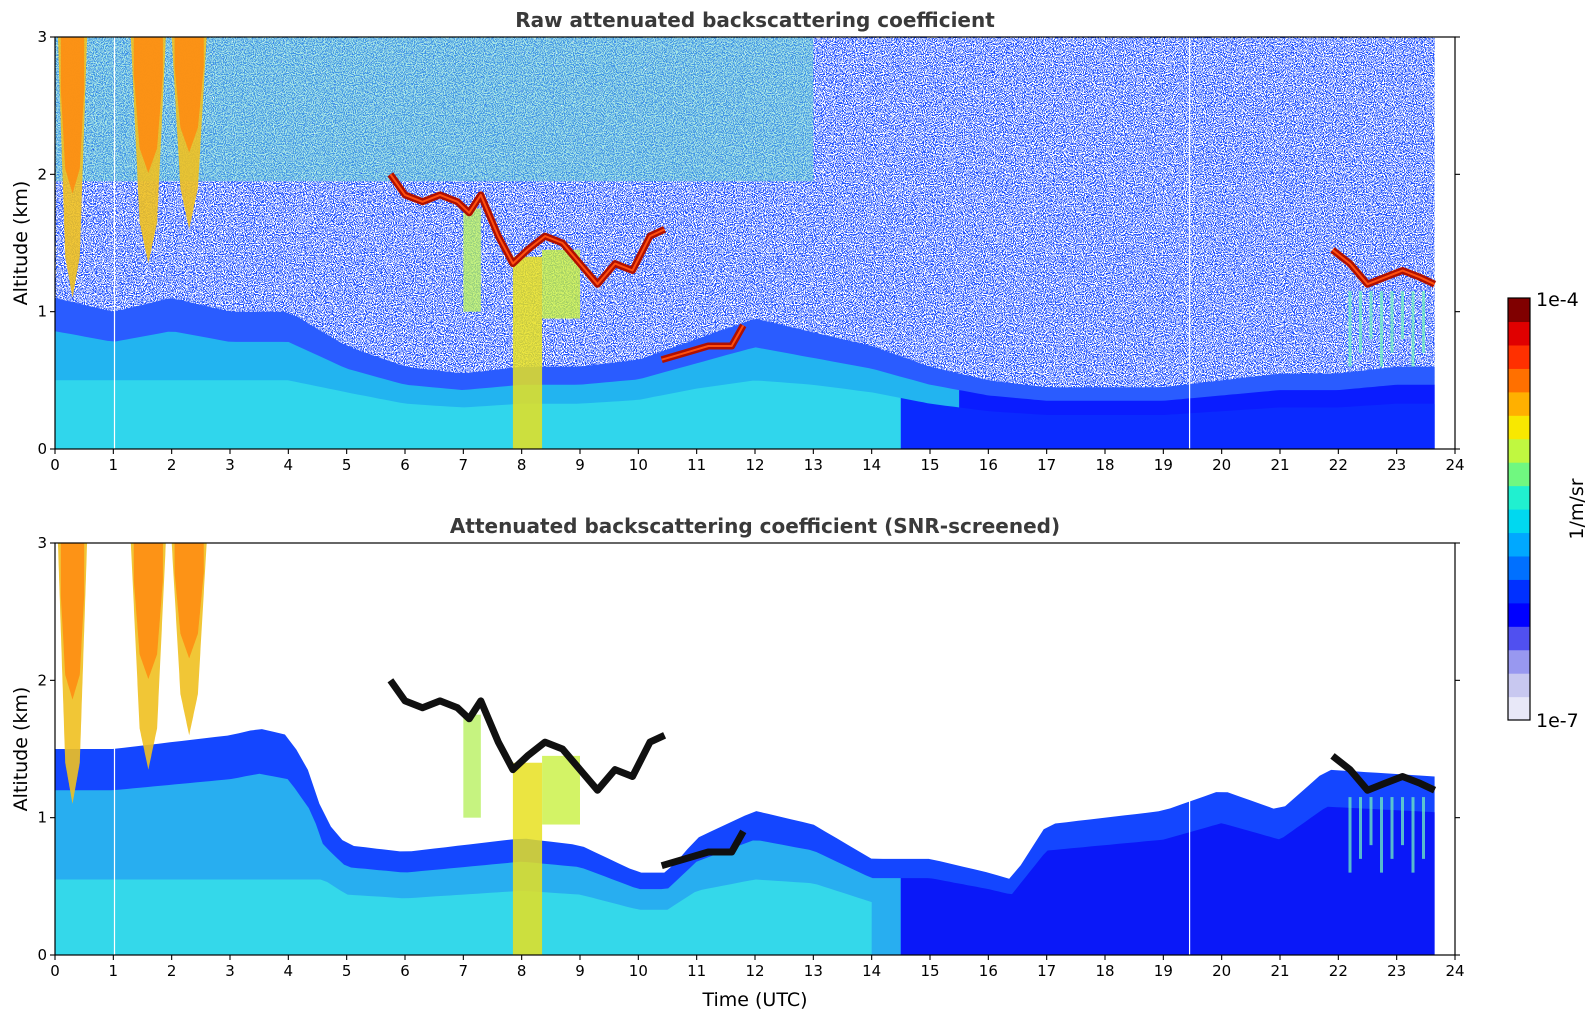 The height and width of the screenshot is (1020, 1595). What do you see at coordinates (1557, 300) in the screenshot?
I see `colorbar-max-label: 1e-4` at bounding box center [1557, 300].